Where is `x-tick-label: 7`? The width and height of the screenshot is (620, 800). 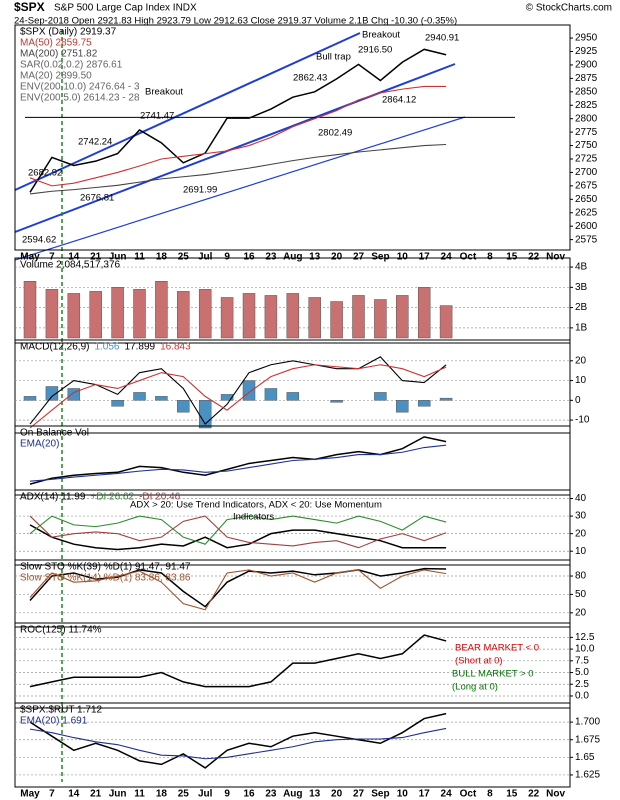
x-tick-label: 7 is located at coordinates (52, 794).